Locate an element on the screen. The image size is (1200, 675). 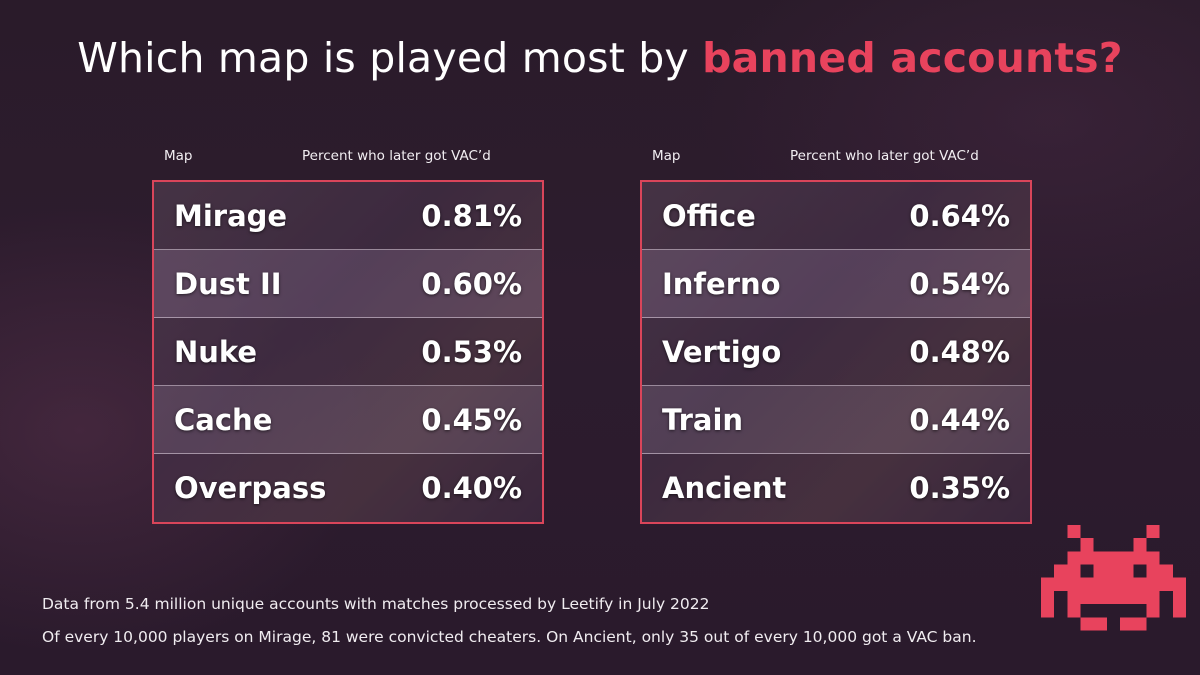
map-name: Nuke is located at coordinates (216, 352).